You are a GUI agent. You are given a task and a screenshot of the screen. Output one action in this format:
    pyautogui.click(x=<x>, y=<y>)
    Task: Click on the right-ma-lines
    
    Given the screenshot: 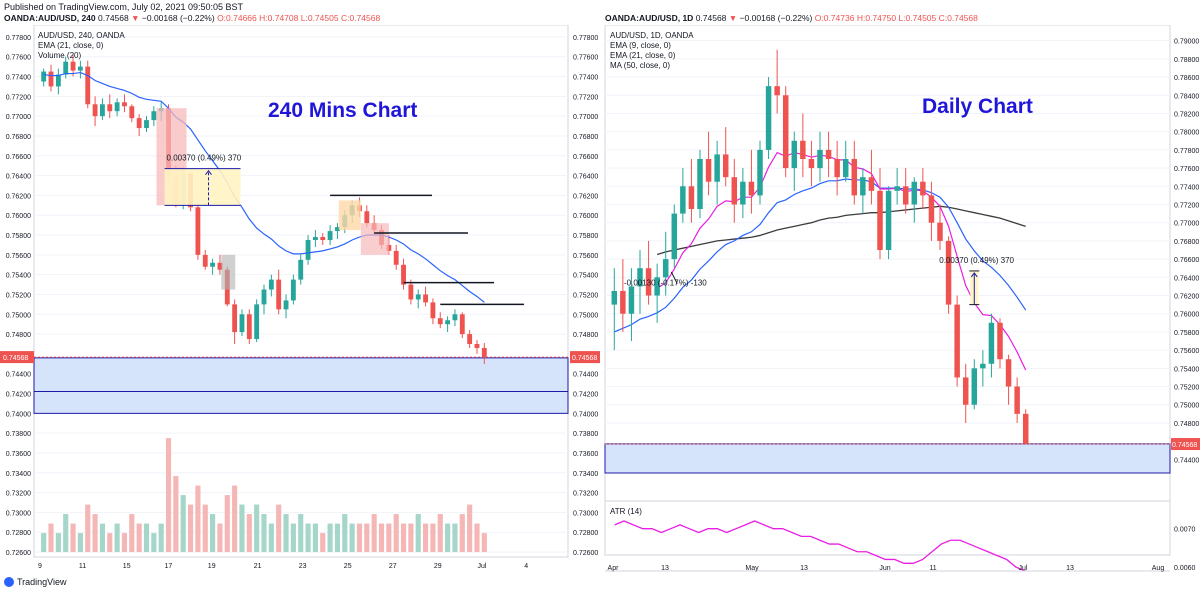 What is the action you would take?
    pyautogui.click(x=820, y=261)
    